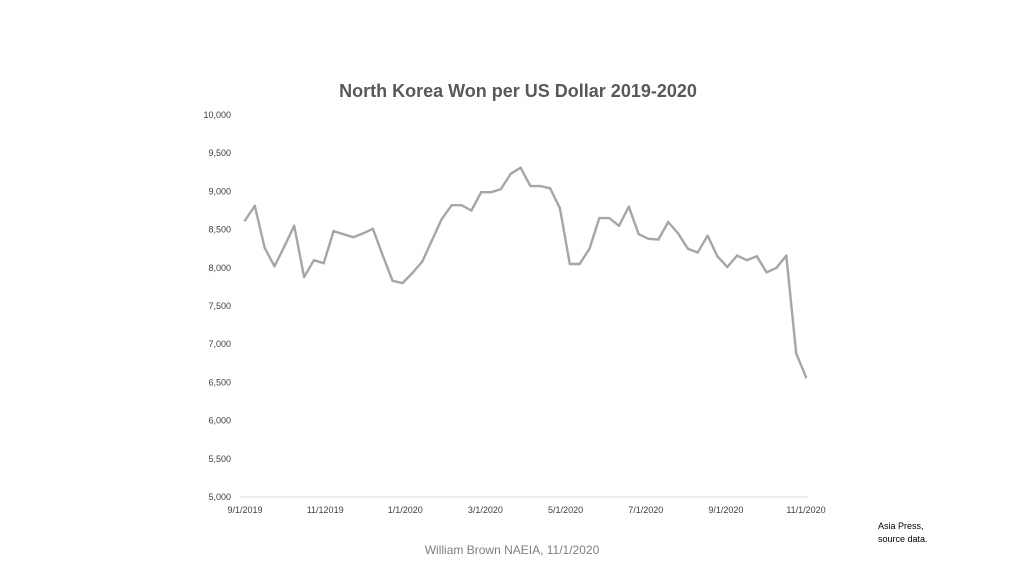 The width and height of the screenshot is (1024, 576). I want to click on y-tick-label: 7,000, so click(219, 344).